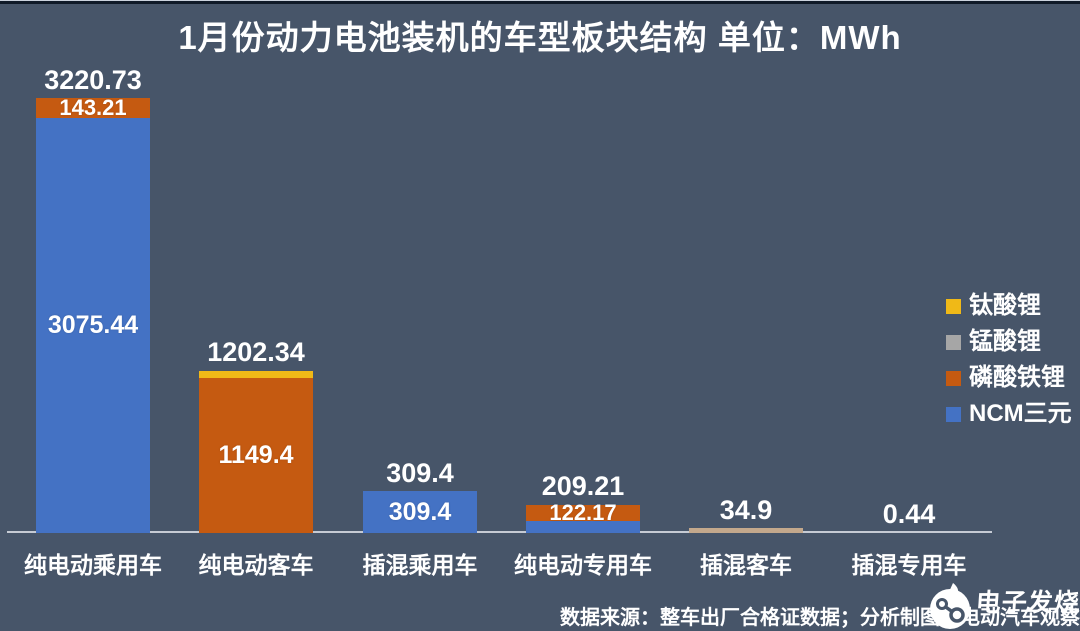 The width and height of the screenshot is (1080, 631). I want to click on legend-item-NCM三元: NCM三元, so click(1009, 413).